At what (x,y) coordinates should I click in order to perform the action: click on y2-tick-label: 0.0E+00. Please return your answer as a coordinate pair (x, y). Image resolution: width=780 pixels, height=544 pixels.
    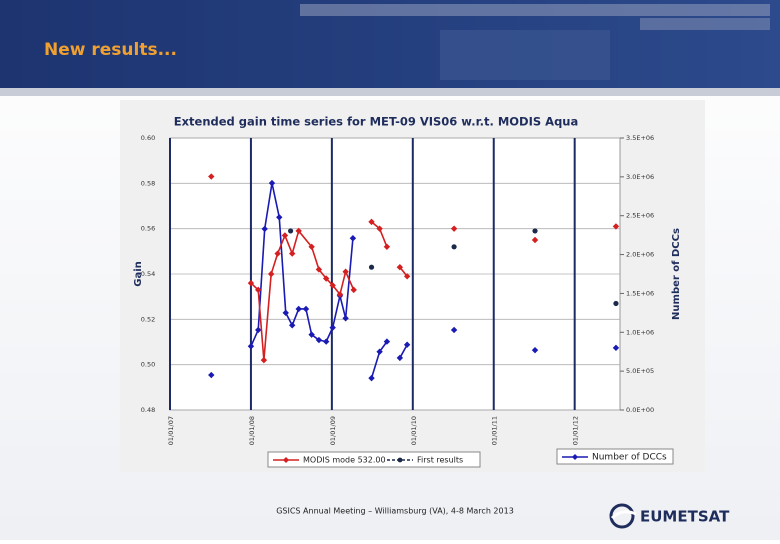
    Looking at the image, I should click on (640, 410).